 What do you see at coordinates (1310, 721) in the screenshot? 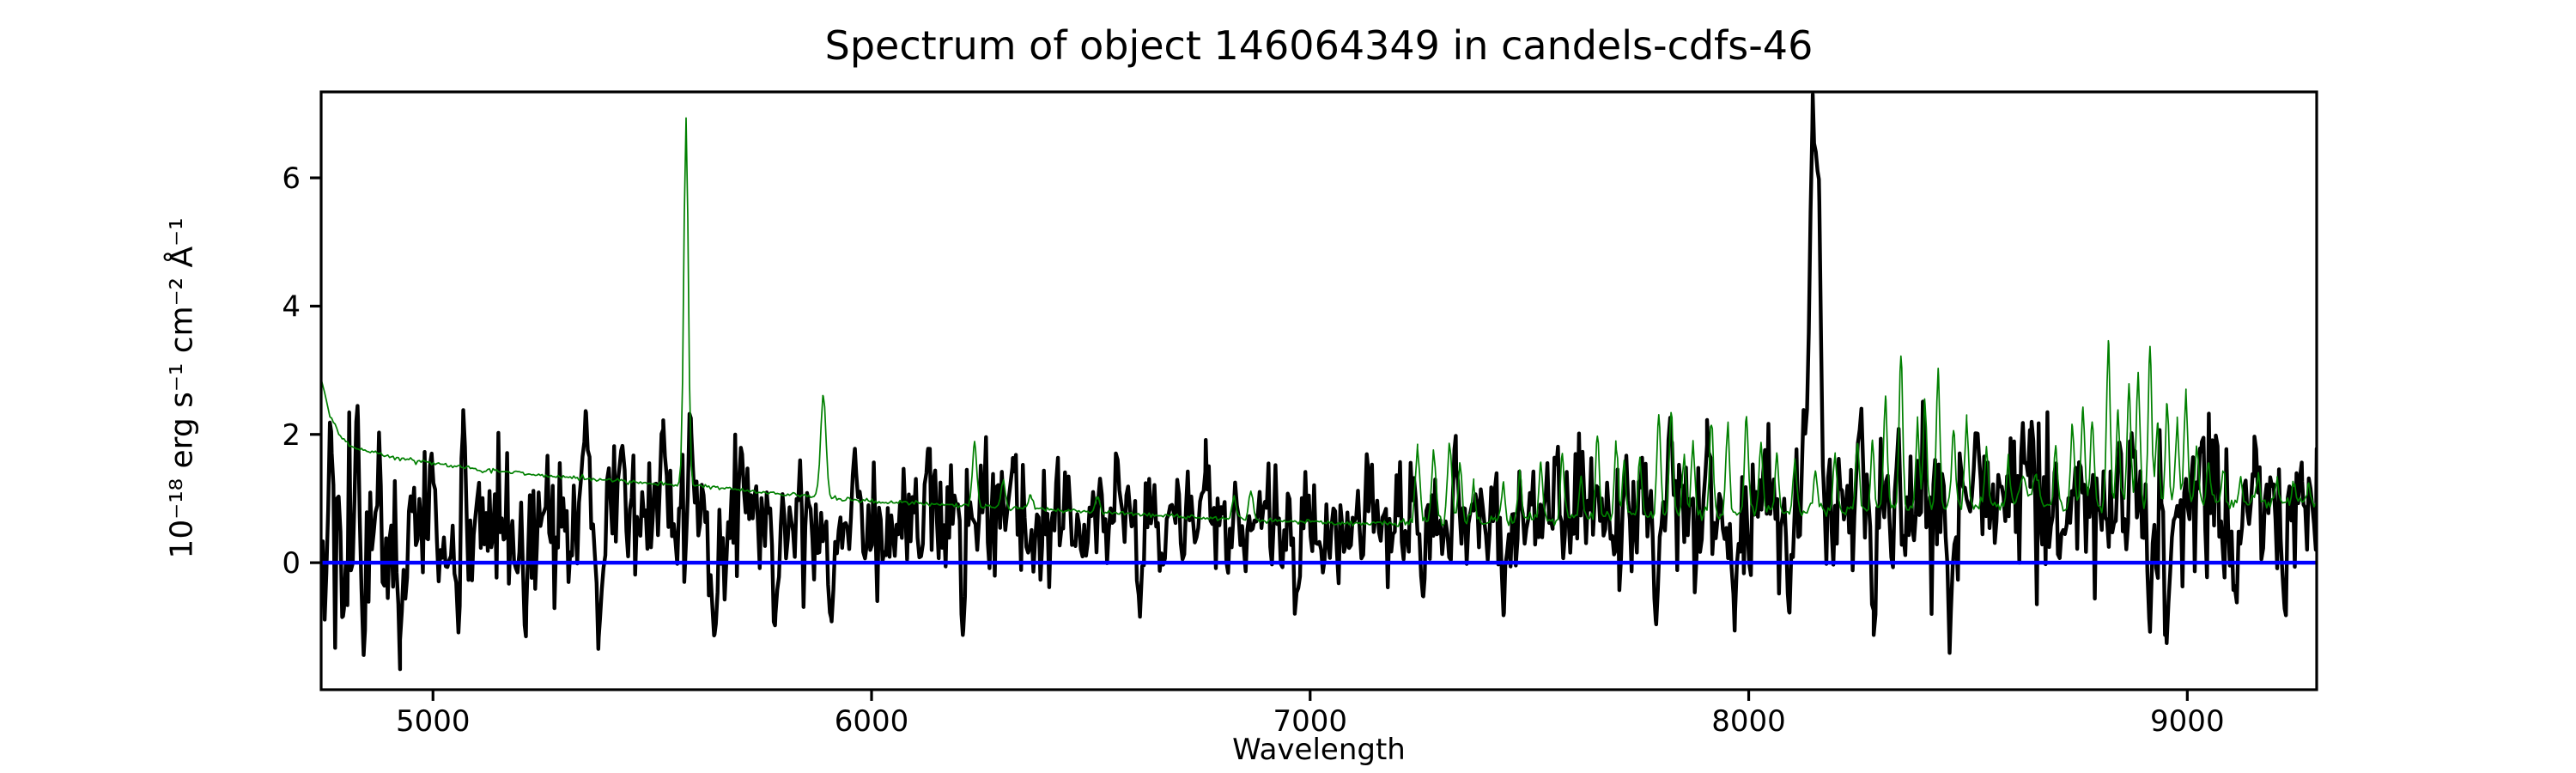
I see `x-tick-label: 7000` at bounding box center [1310, 721].